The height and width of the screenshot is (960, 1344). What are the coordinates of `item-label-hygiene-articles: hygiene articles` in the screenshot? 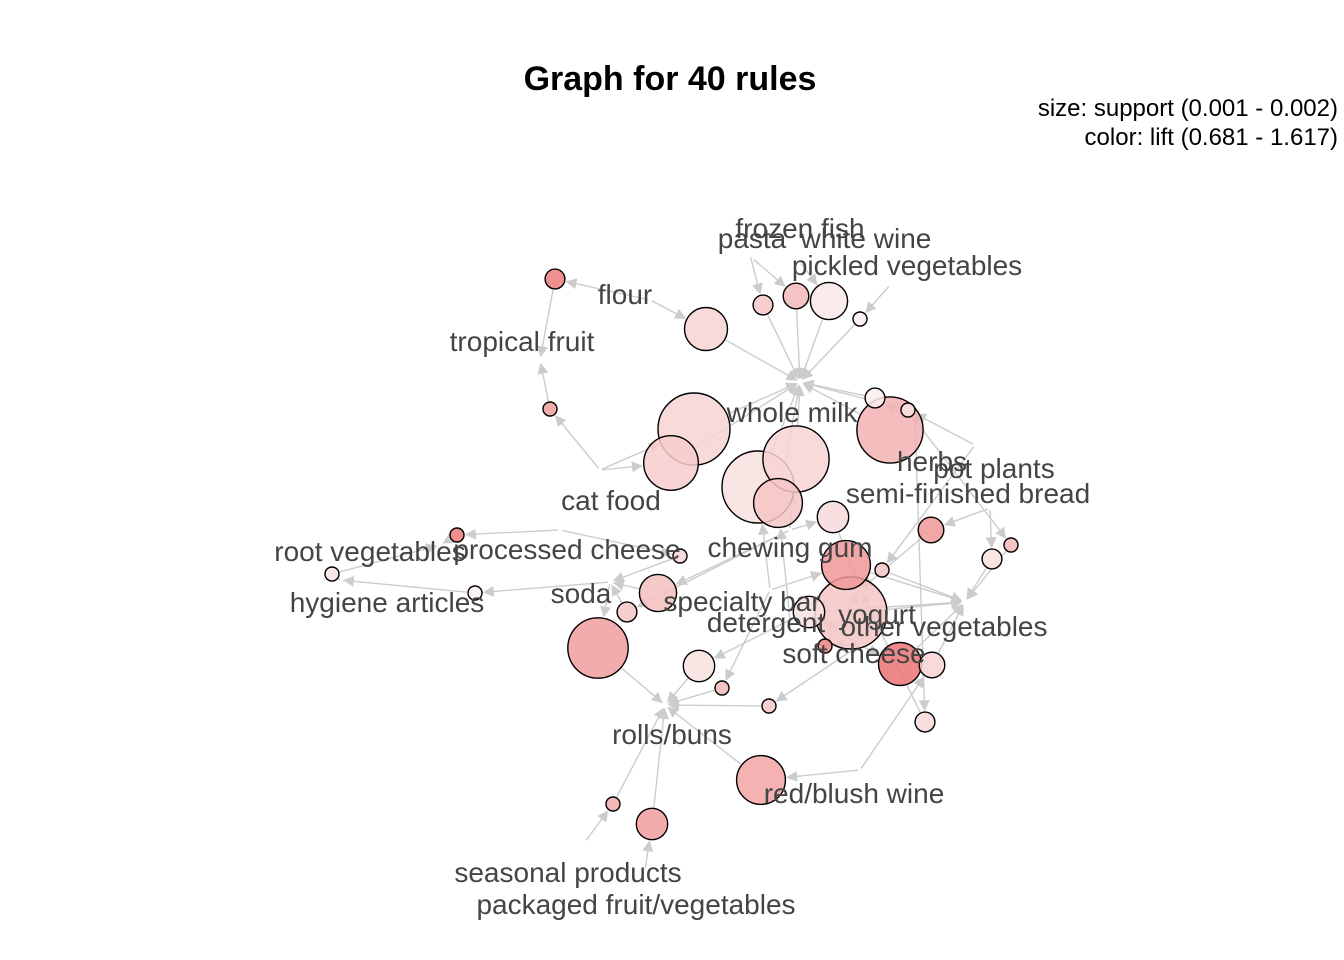 It's located at (387, 602).